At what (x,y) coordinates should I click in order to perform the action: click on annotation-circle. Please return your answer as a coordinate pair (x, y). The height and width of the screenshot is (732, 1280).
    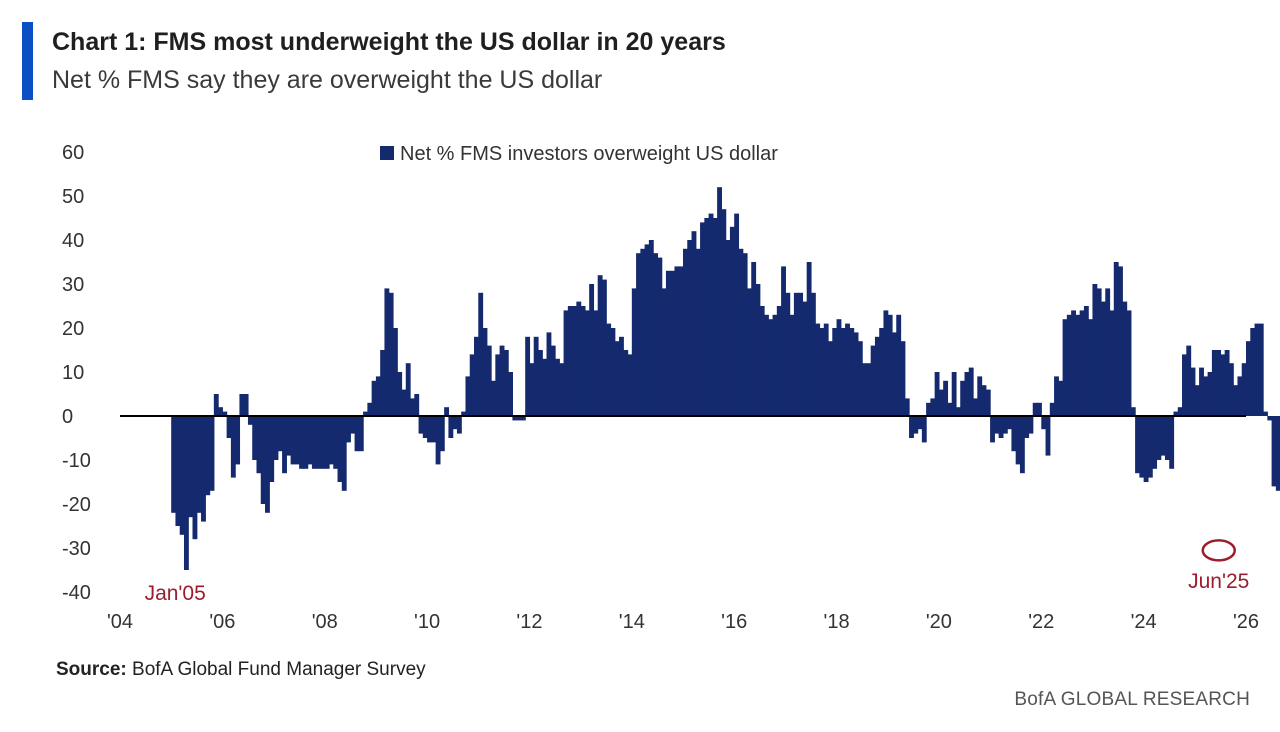
    Looking at the image, I should click on (1218, 550).